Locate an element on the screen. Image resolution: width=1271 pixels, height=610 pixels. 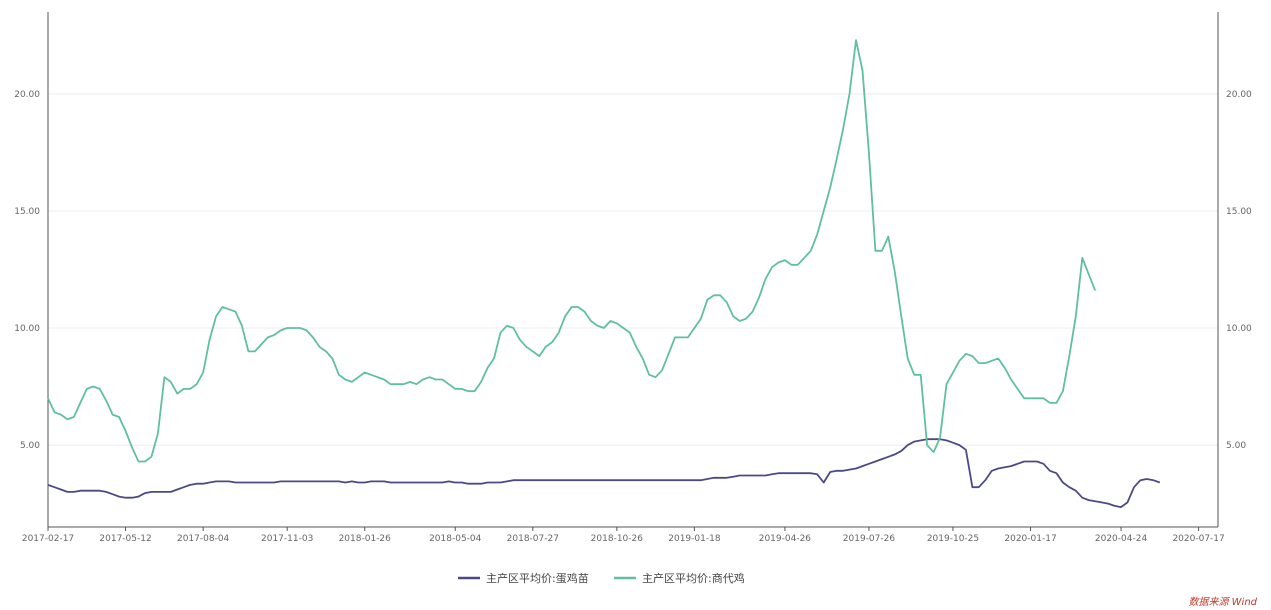
y-tick-label-left: 15.00 is located at coordinates (27, 212).